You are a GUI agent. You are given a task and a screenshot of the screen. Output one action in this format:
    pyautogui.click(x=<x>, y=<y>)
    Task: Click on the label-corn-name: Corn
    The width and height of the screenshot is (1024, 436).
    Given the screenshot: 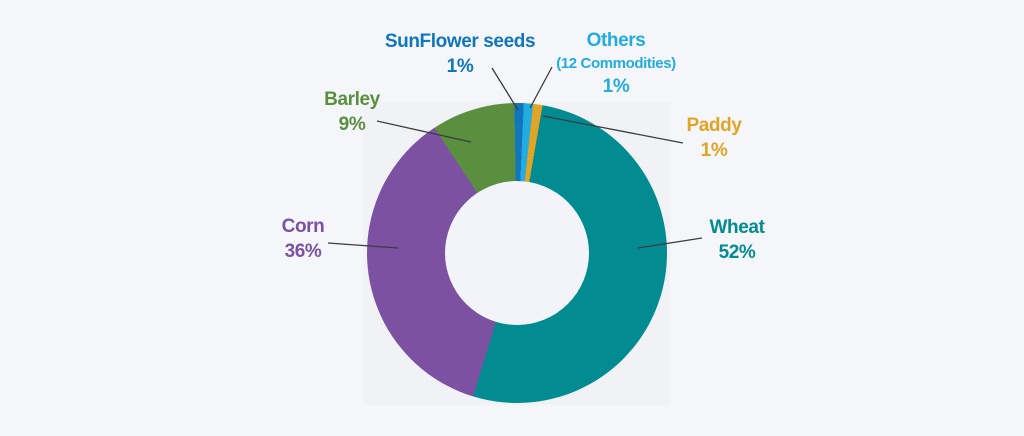 What is the action you would take?
    pyautogui.click(x=303, y=226)
    